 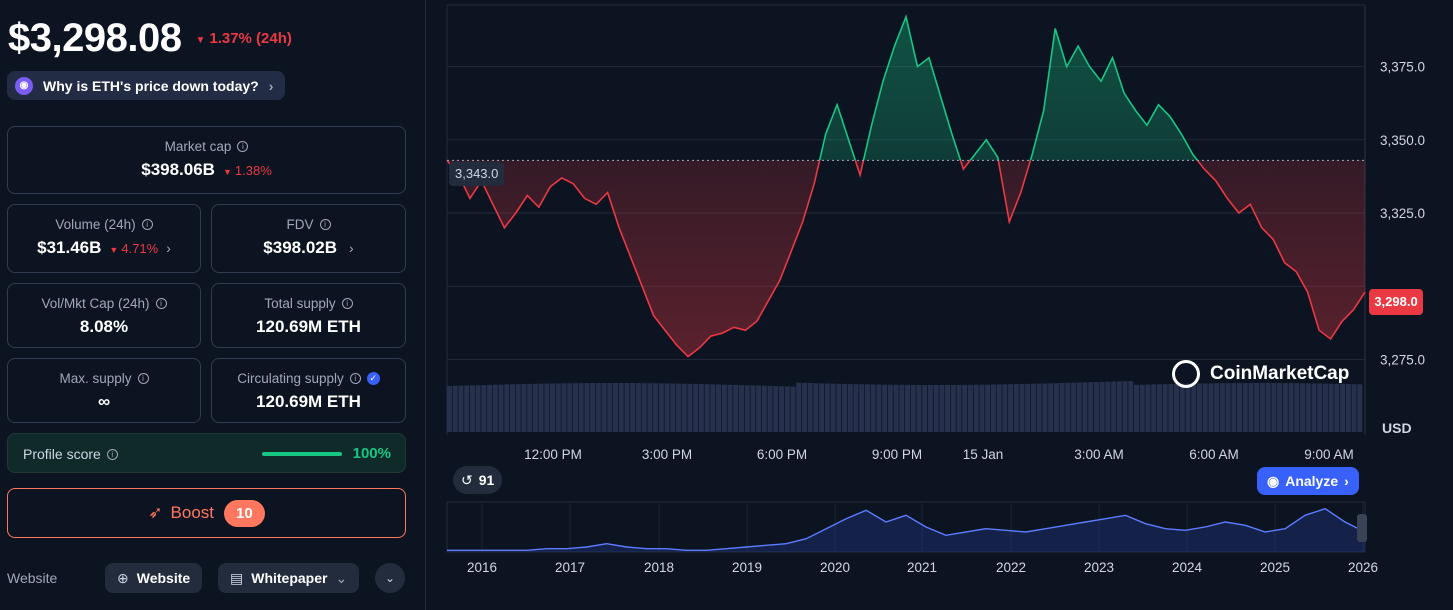 I want to click on vol-mkt-cap-label: Vol/Mkt Cap (24h), so click(x=95, y=303).